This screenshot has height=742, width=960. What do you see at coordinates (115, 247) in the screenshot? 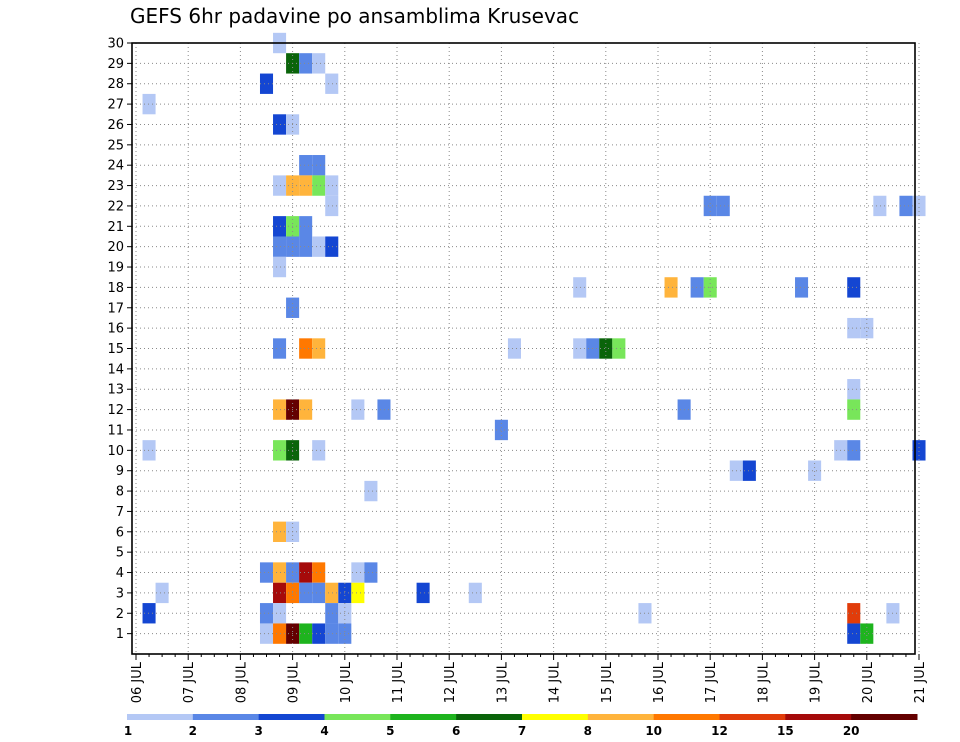
I see `y-tick-label: 20` at bounding box center [115, 247].